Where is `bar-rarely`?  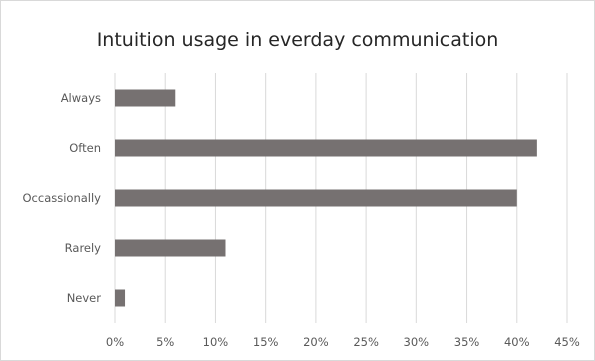 bar-rarely is located at coordinates (170, 248).